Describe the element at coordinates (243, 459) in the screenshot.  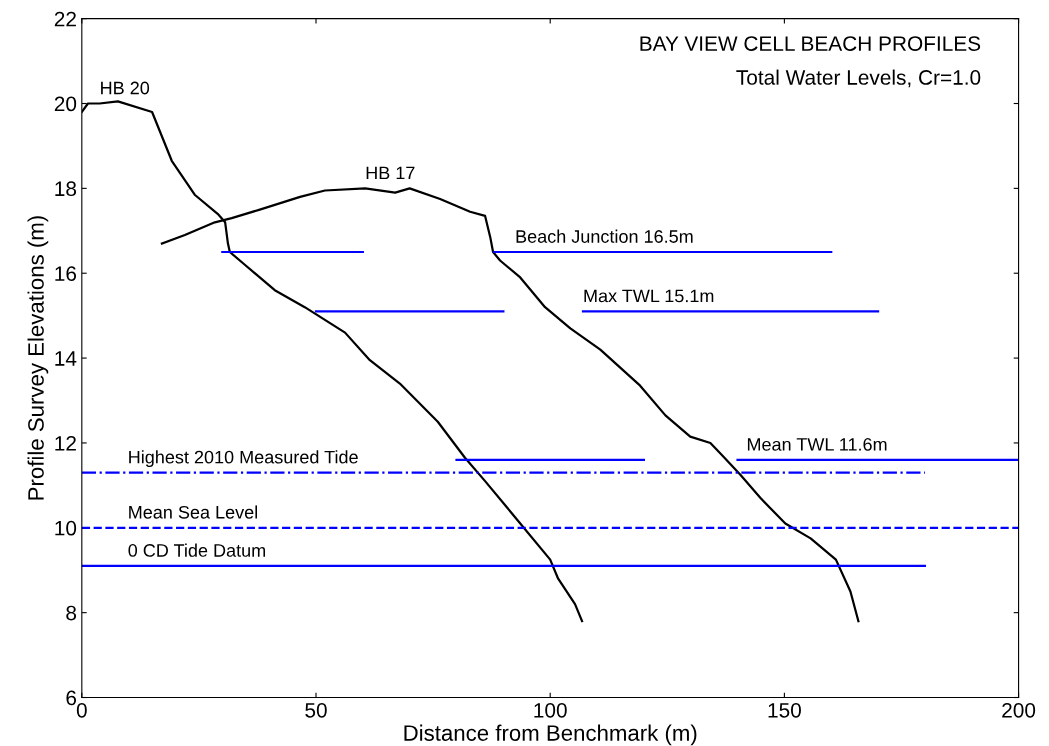
I see `annotation: Highest 2010 Measured Tide` at that location.